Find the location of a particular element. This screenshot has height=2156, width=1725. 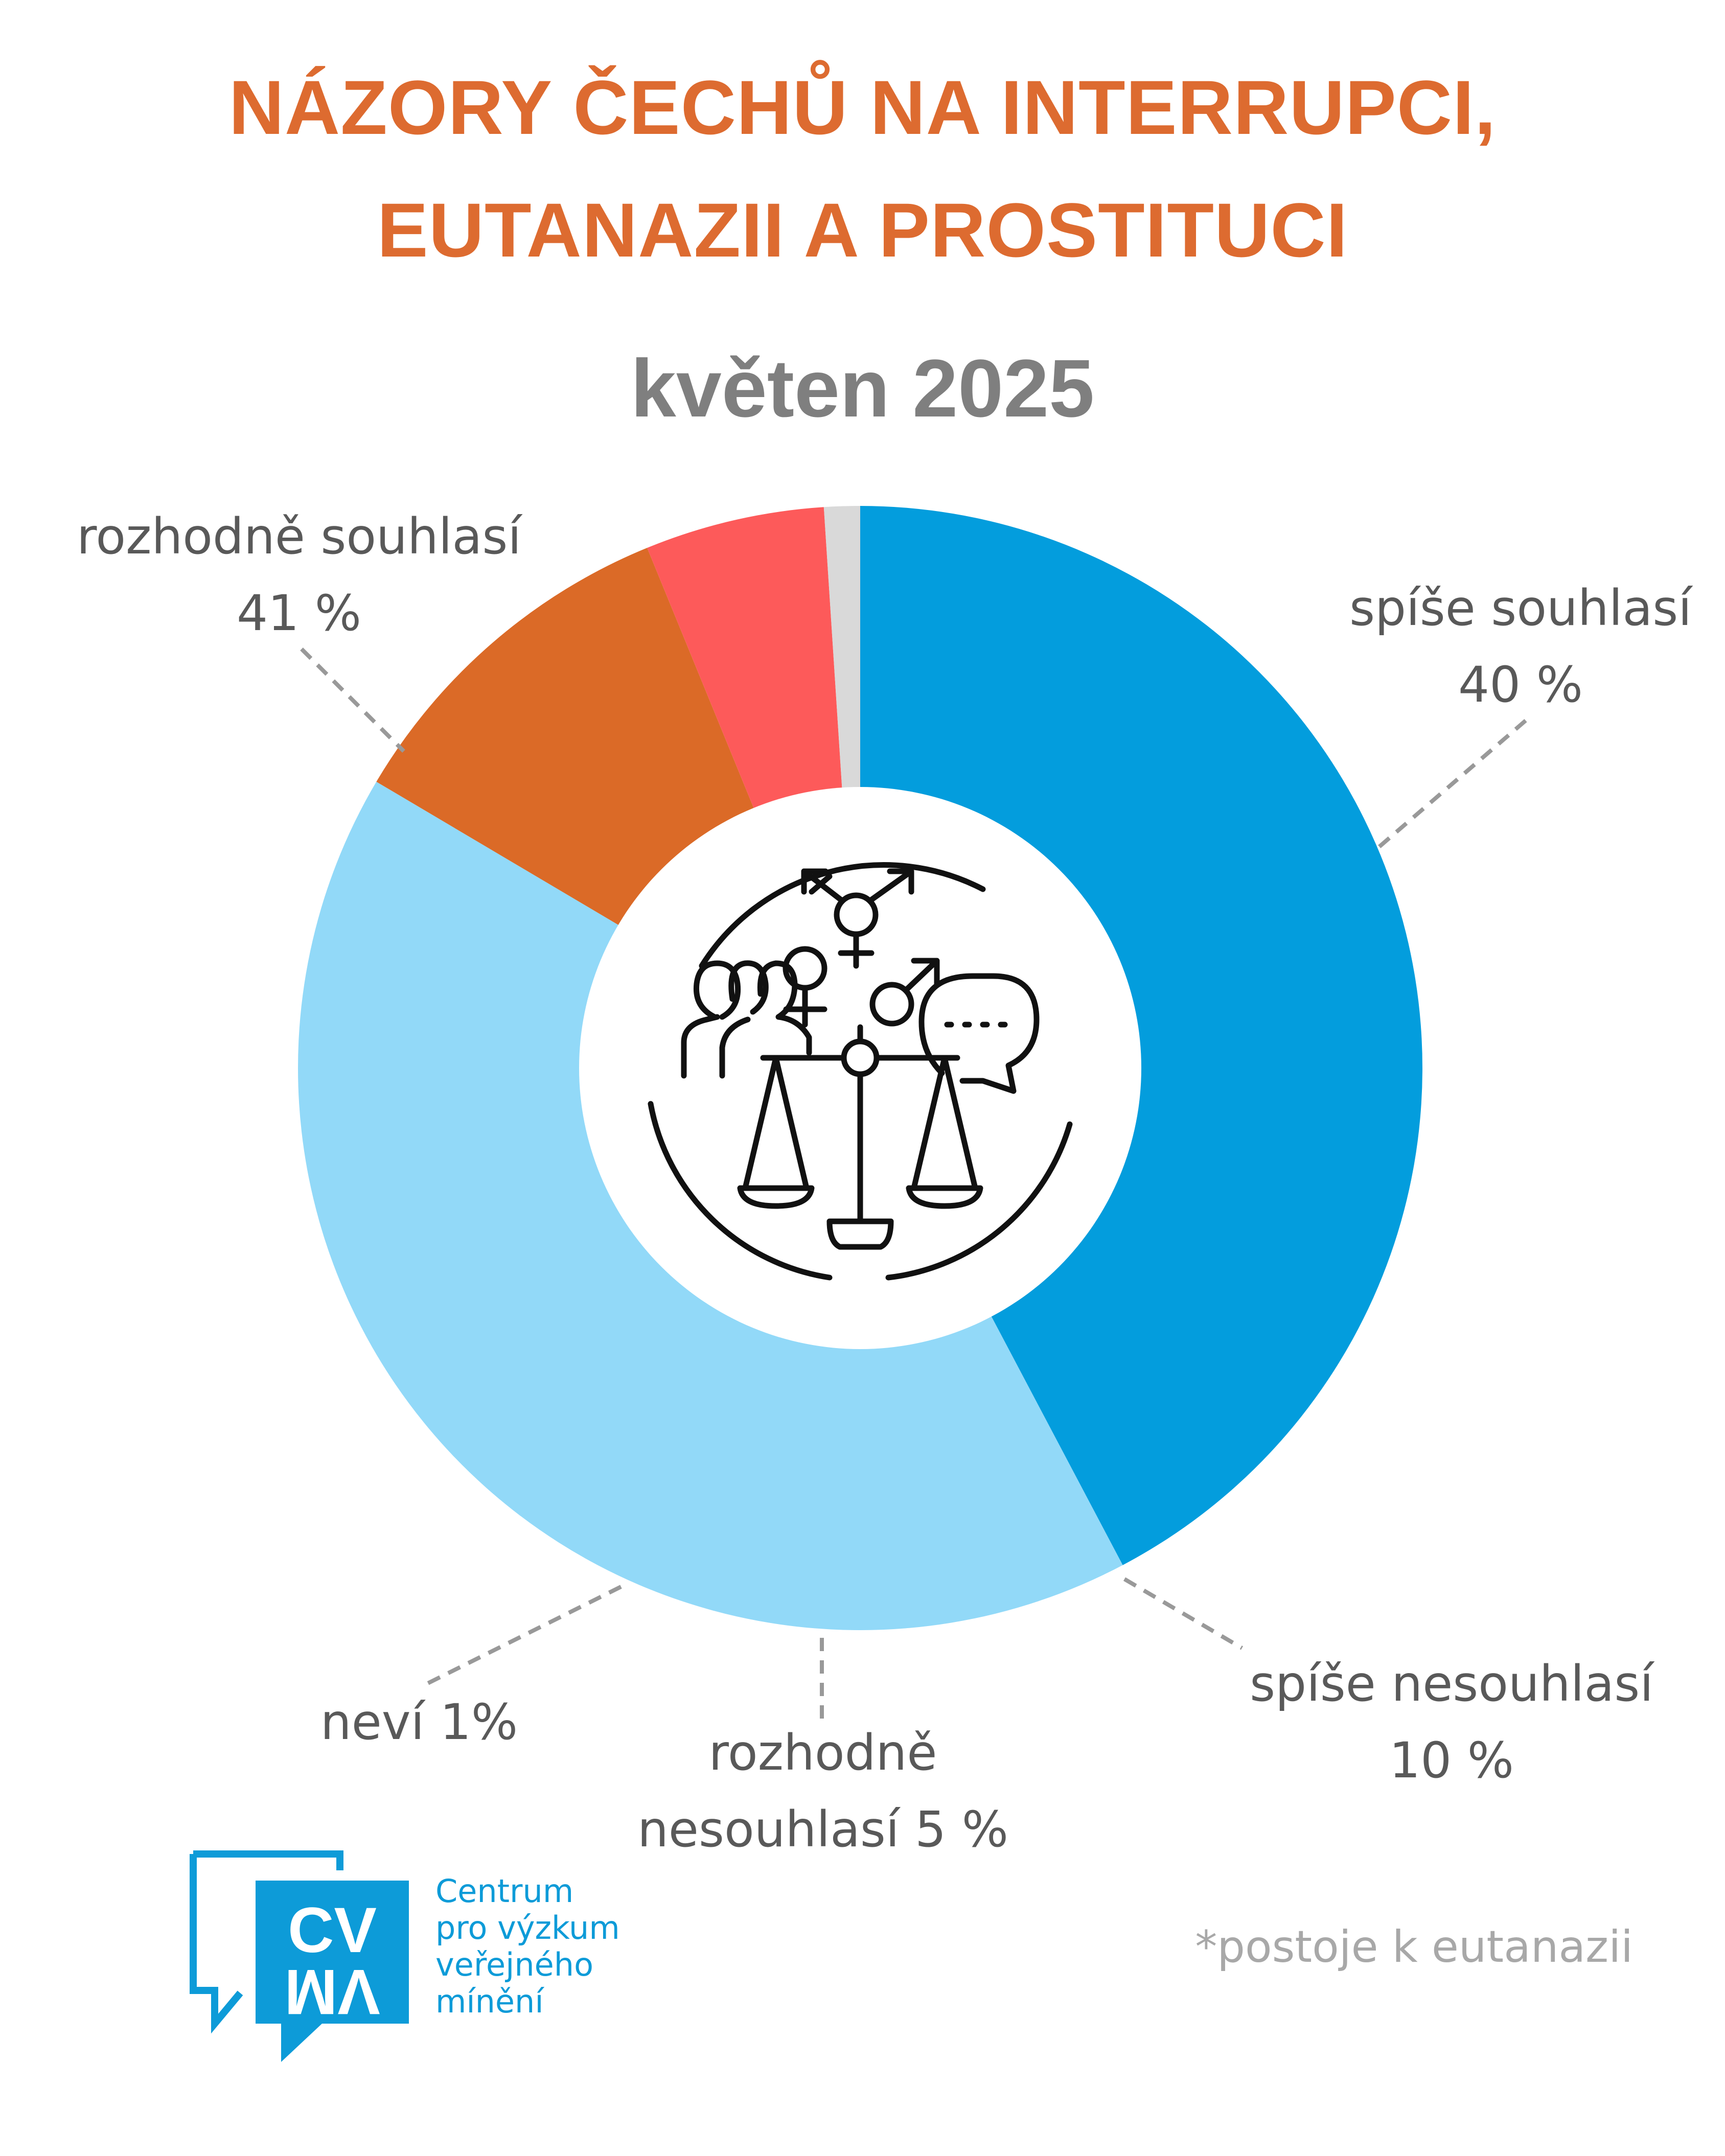

leader-line-nevi is located at coordinates (521, 1637).